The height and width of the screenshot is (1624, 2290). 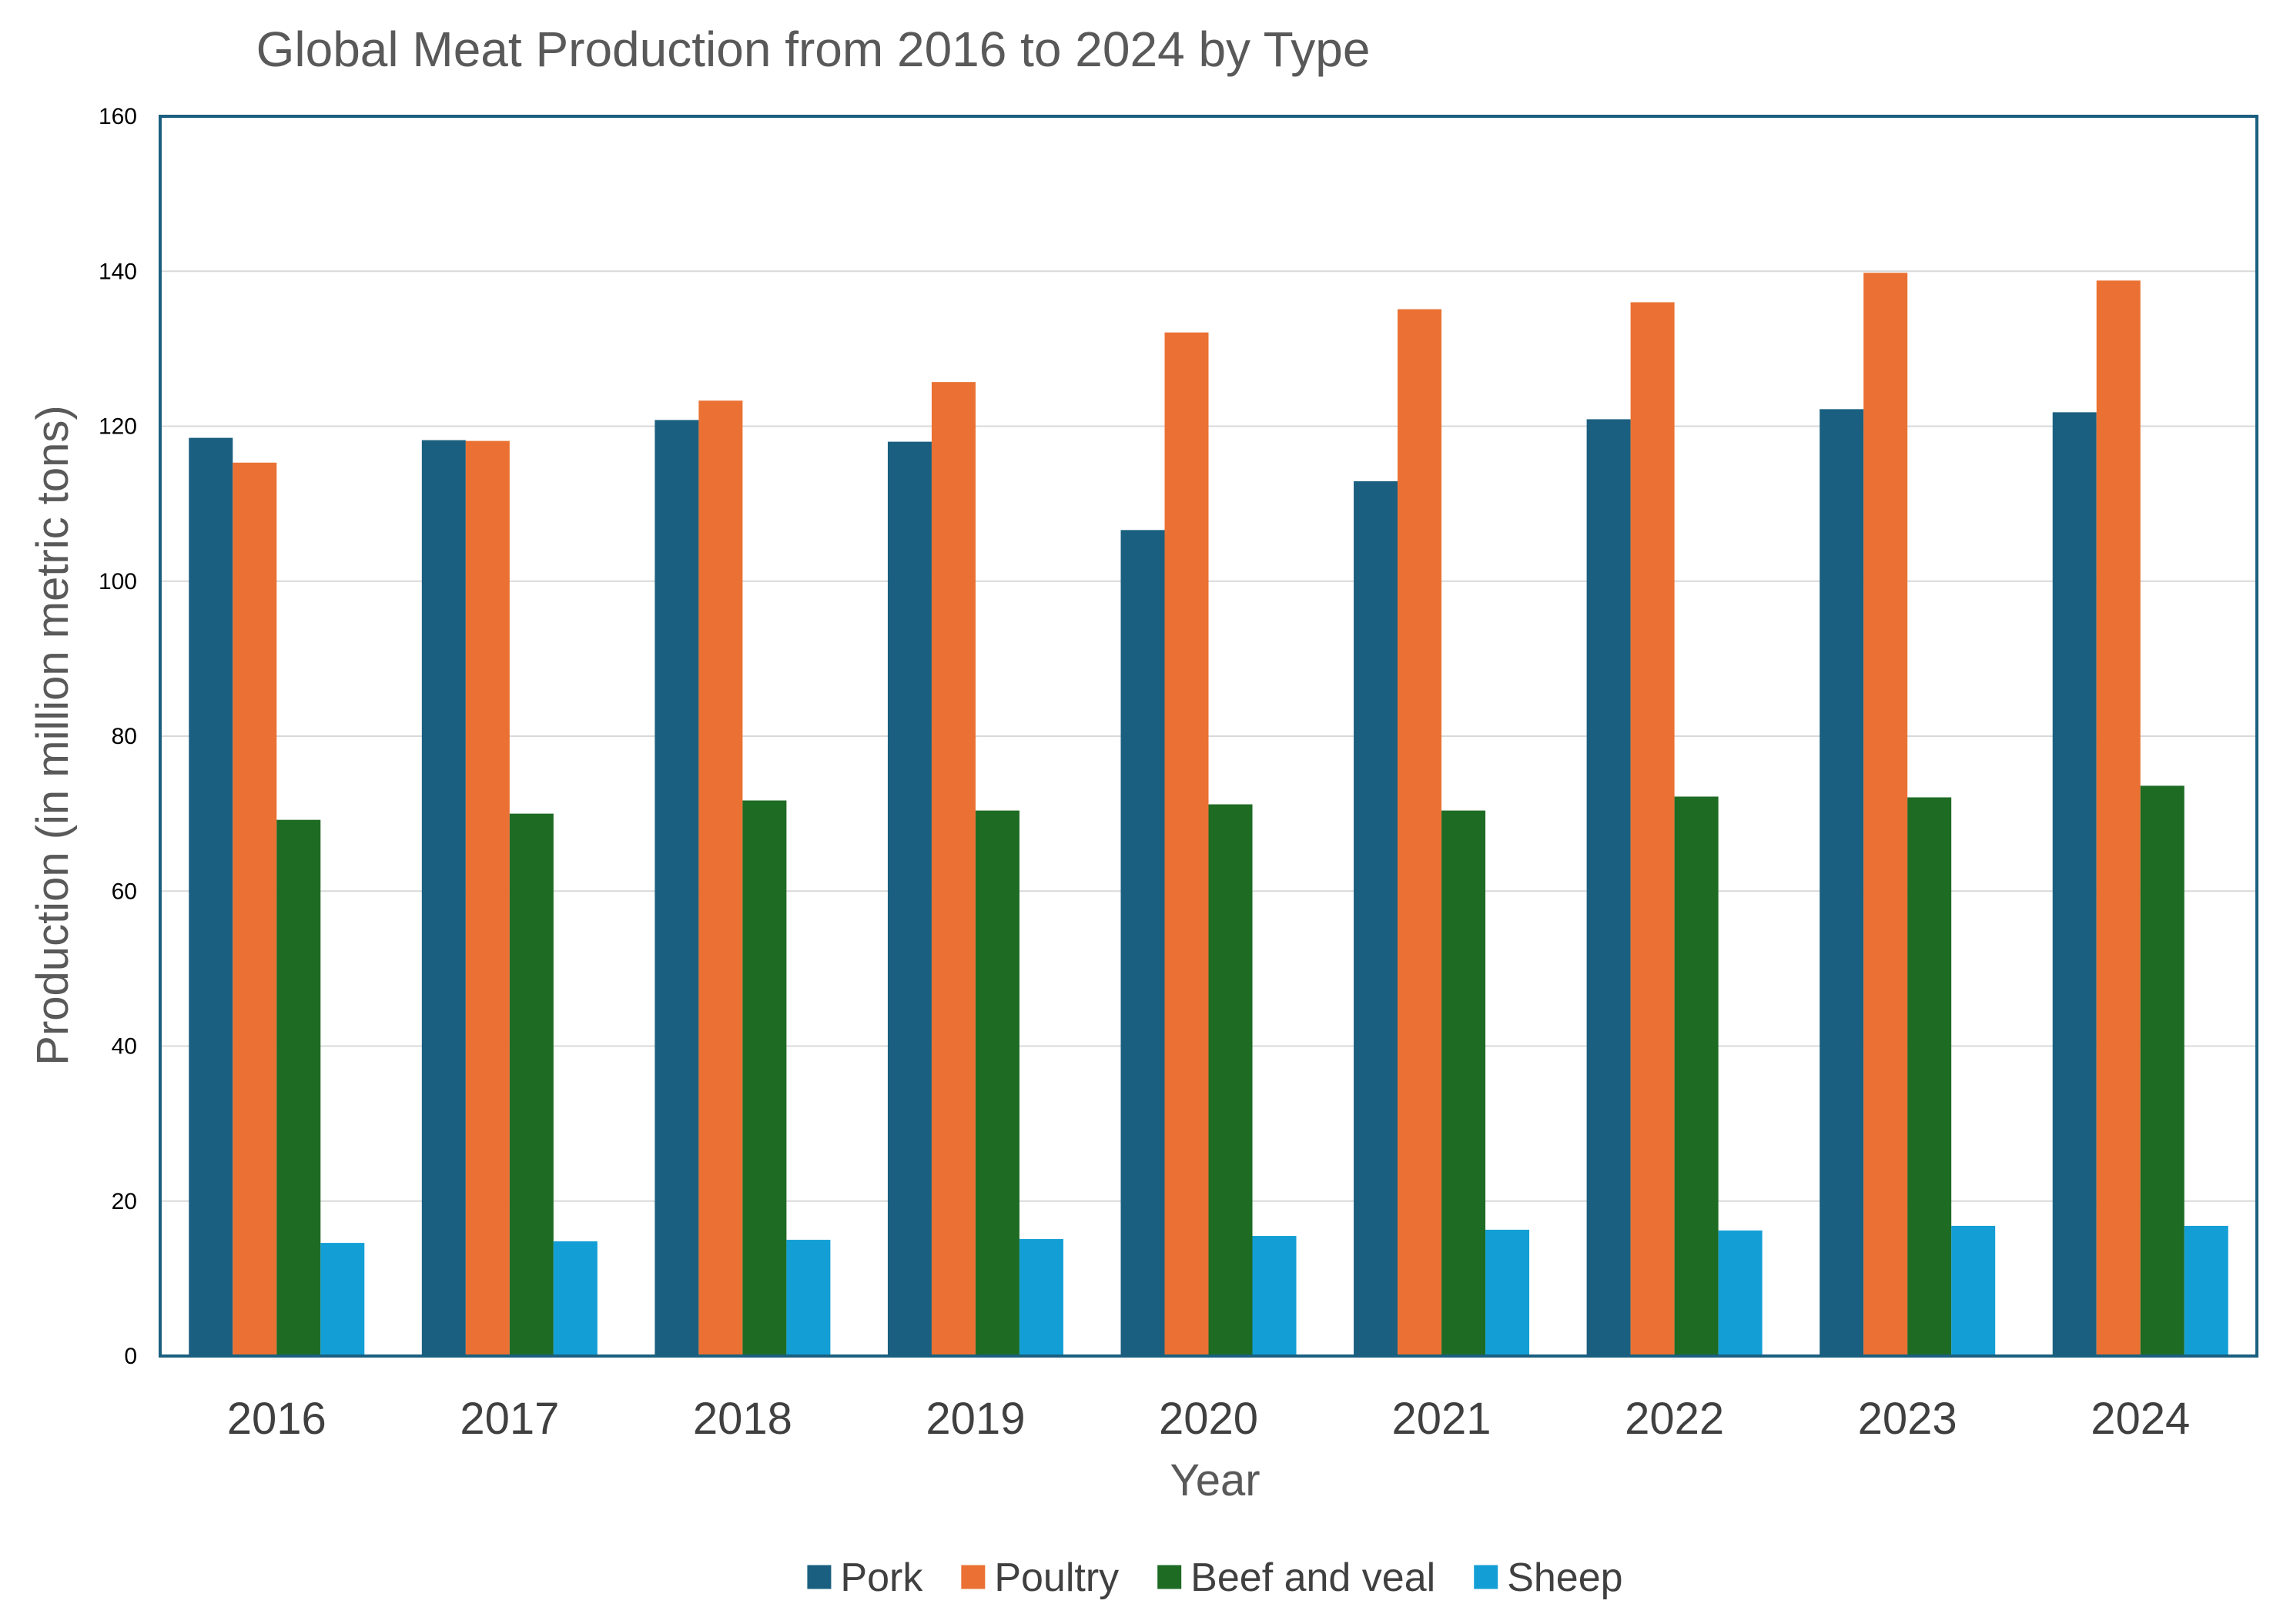 What do you see at coordinates (276, 1419) in the screenshot?
I see `x-tick-label: 2016` at bounding box center [276, 1419].